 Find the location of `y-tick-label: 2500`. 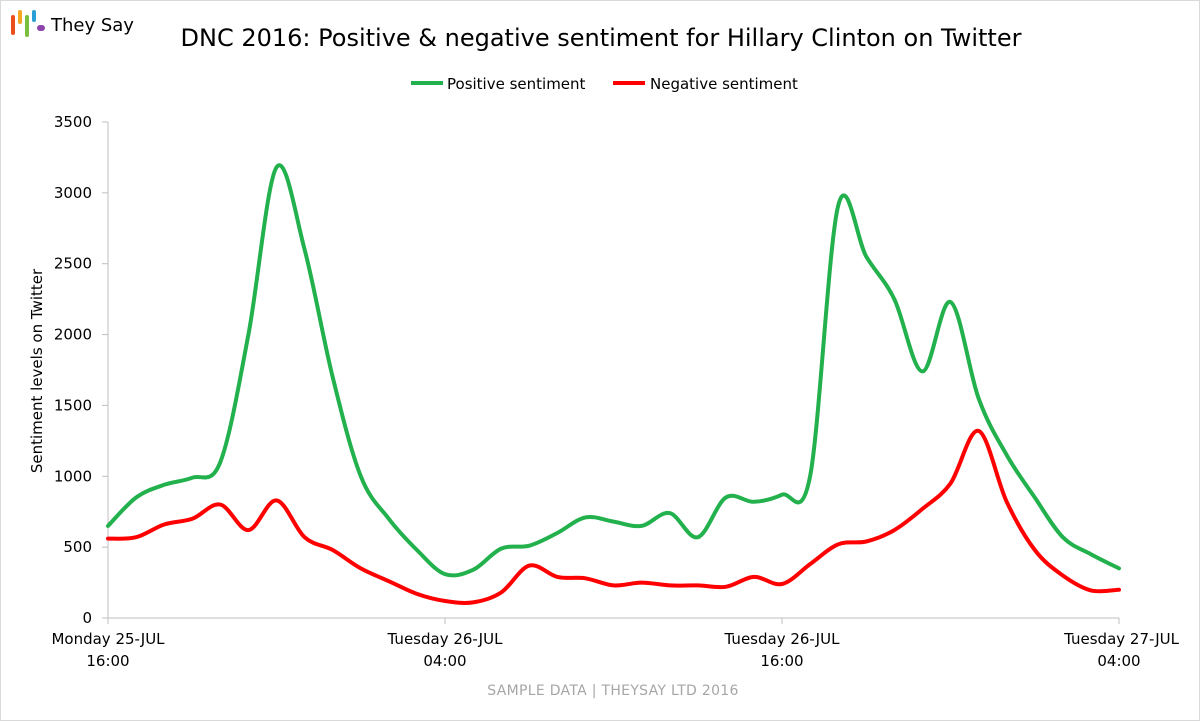

y-tick-label: 2500 is located at coordinates (73, 264).